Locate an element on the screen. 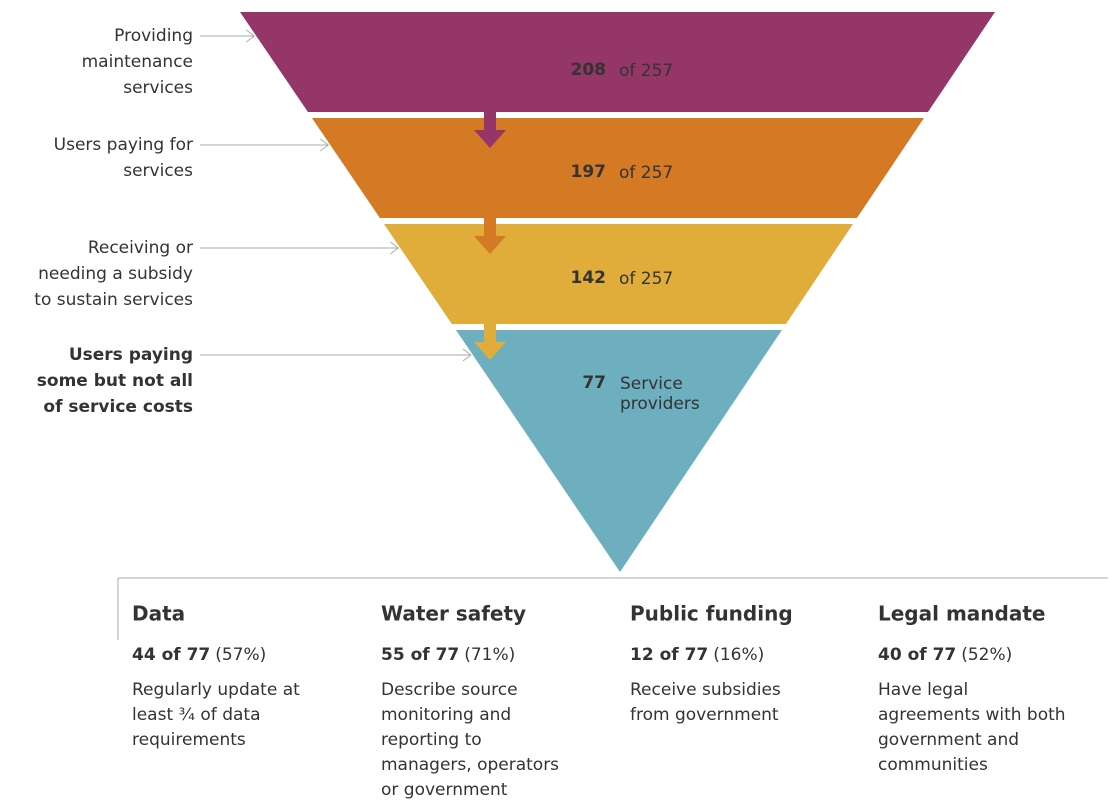 Image resolution: width=1110 pixels, height=804 pixels. metric-stat: 40 of 77 (52%) is located at coordinates (945, 655).